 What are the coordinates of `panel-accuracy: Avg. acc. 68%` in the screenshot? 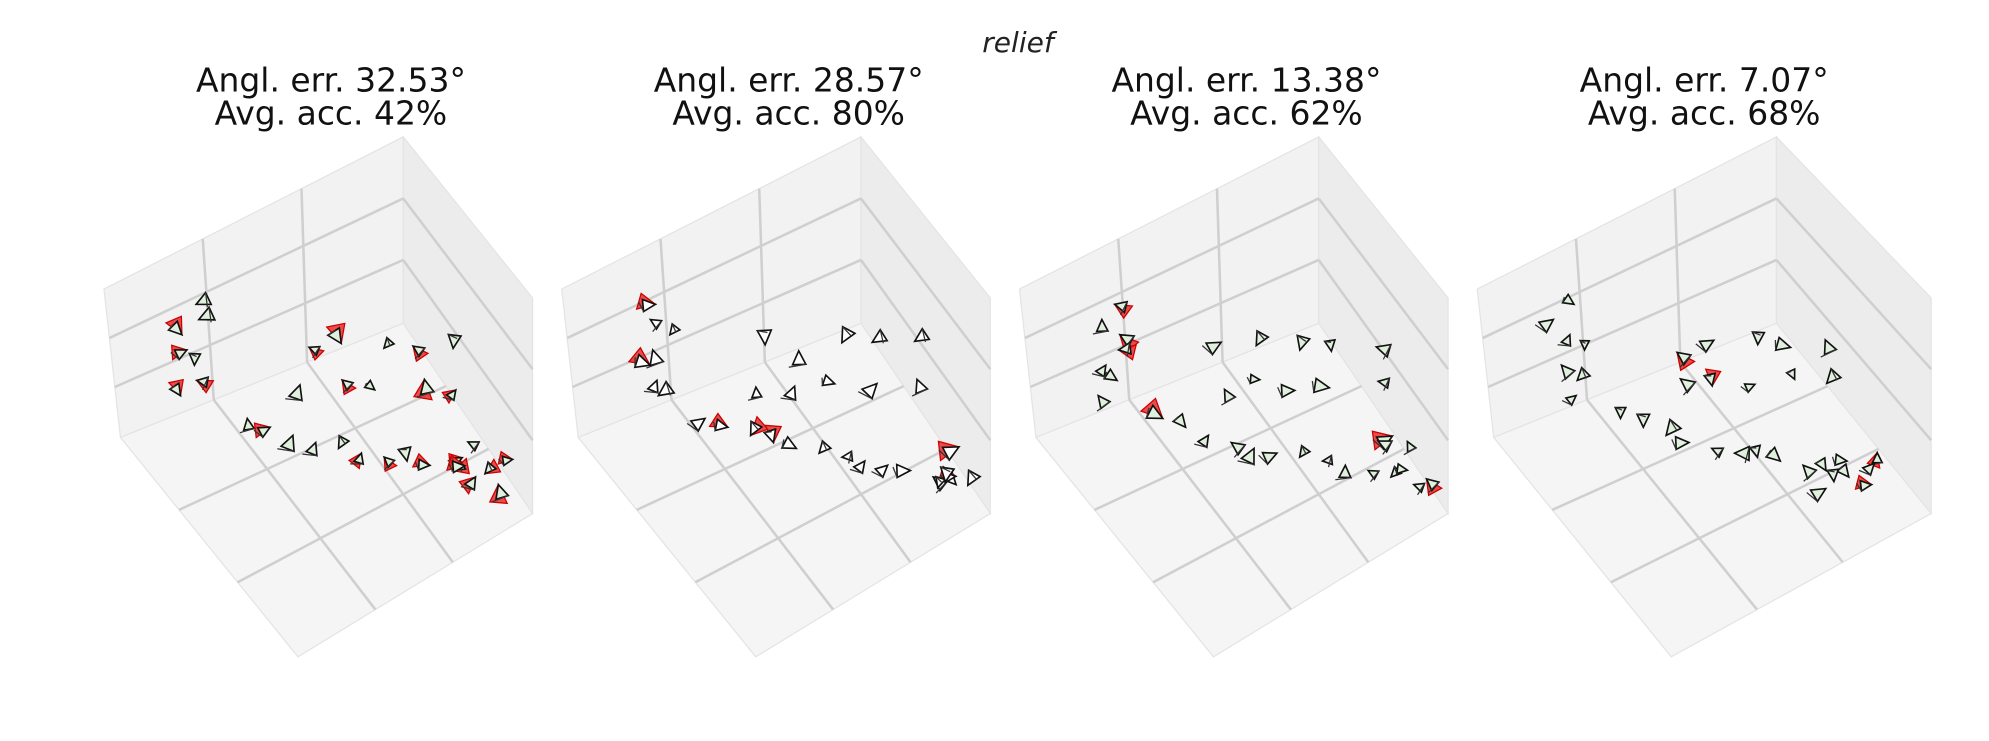 It's located at (1704, 112).